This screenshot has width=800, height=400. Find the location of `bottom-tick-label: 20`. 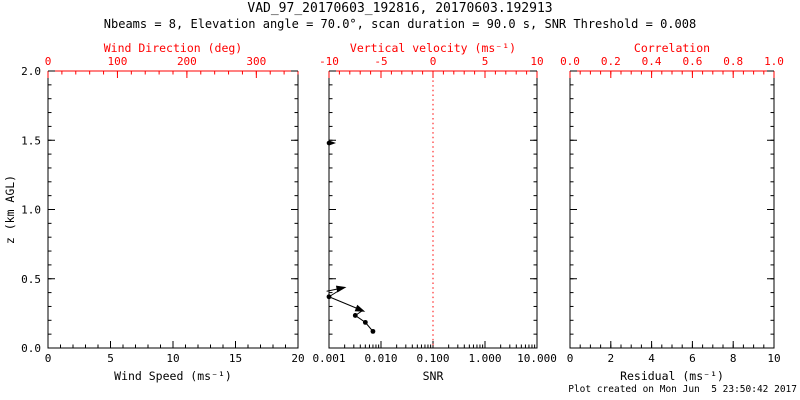

bottom-tick-label: 20 is located at coordinates (297, 358).